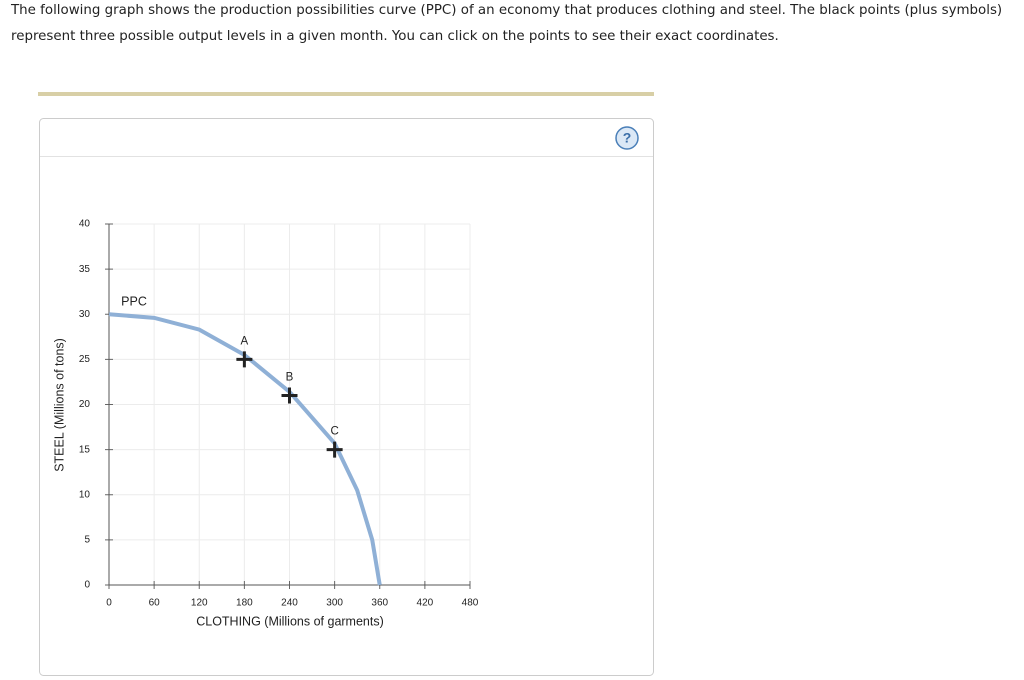 The image size is (1024, 680). Describe the element at coordinates (87, 585) in the screenshot. I see `y-tick-label: 0` at that location.